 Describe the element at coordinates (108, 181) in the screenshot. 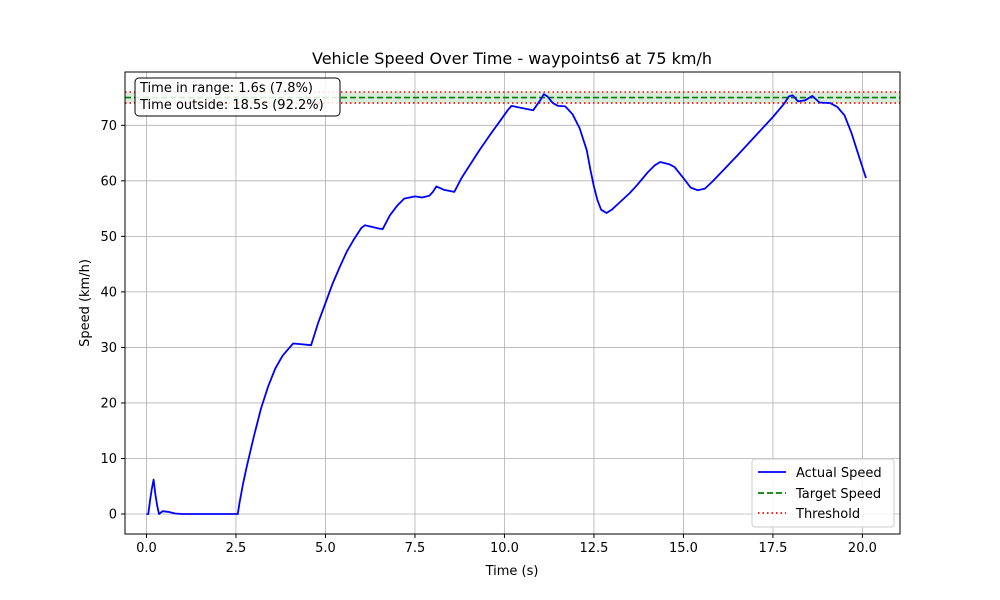

I see `y-tick-label: 60` at that location.